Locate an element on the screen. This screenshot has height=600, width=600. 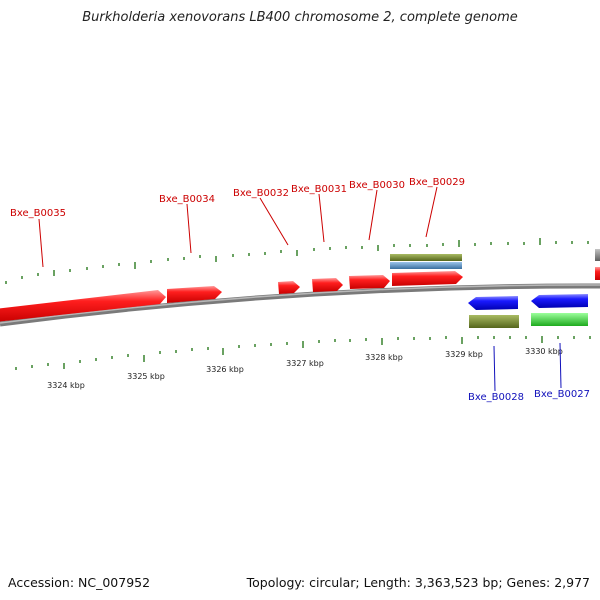
feature-block-gray-edge is located at coordinates (597, 255).